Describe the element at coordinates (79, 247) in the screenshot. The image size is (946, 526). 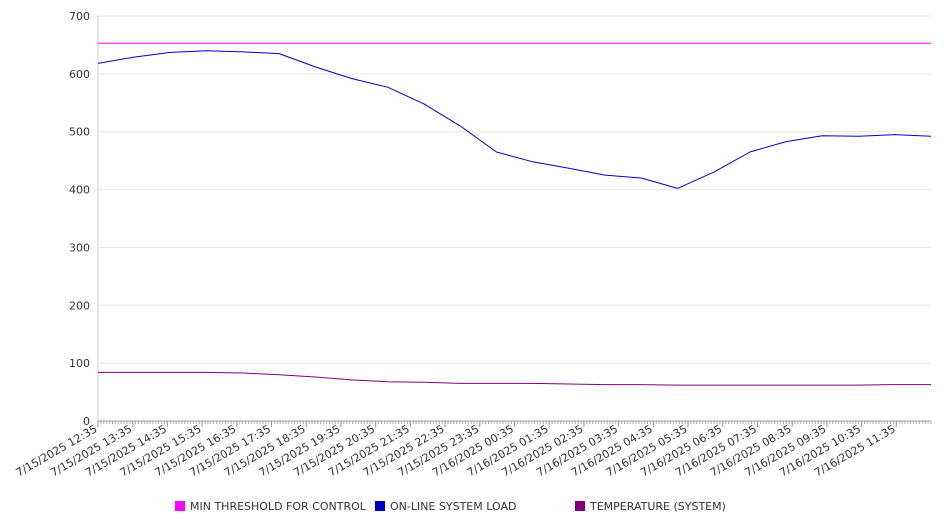
I see `y-tick-label: 300` at that location.